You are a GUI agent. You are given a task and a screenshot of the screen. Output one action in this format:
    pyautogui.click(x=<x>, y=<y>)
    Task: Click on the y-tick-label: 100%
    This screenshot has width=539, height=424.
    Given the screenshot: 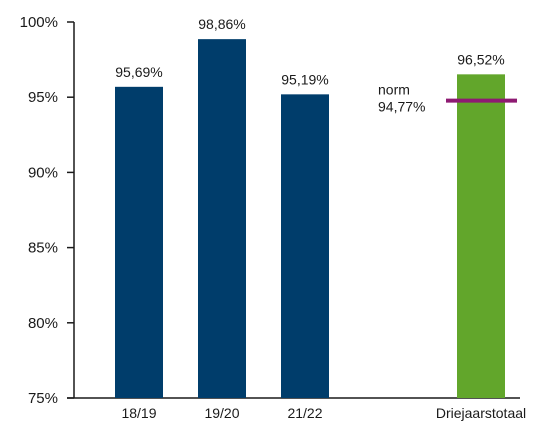 What is the action you would take?
    pyautogui.click(x=39, y=22)
    